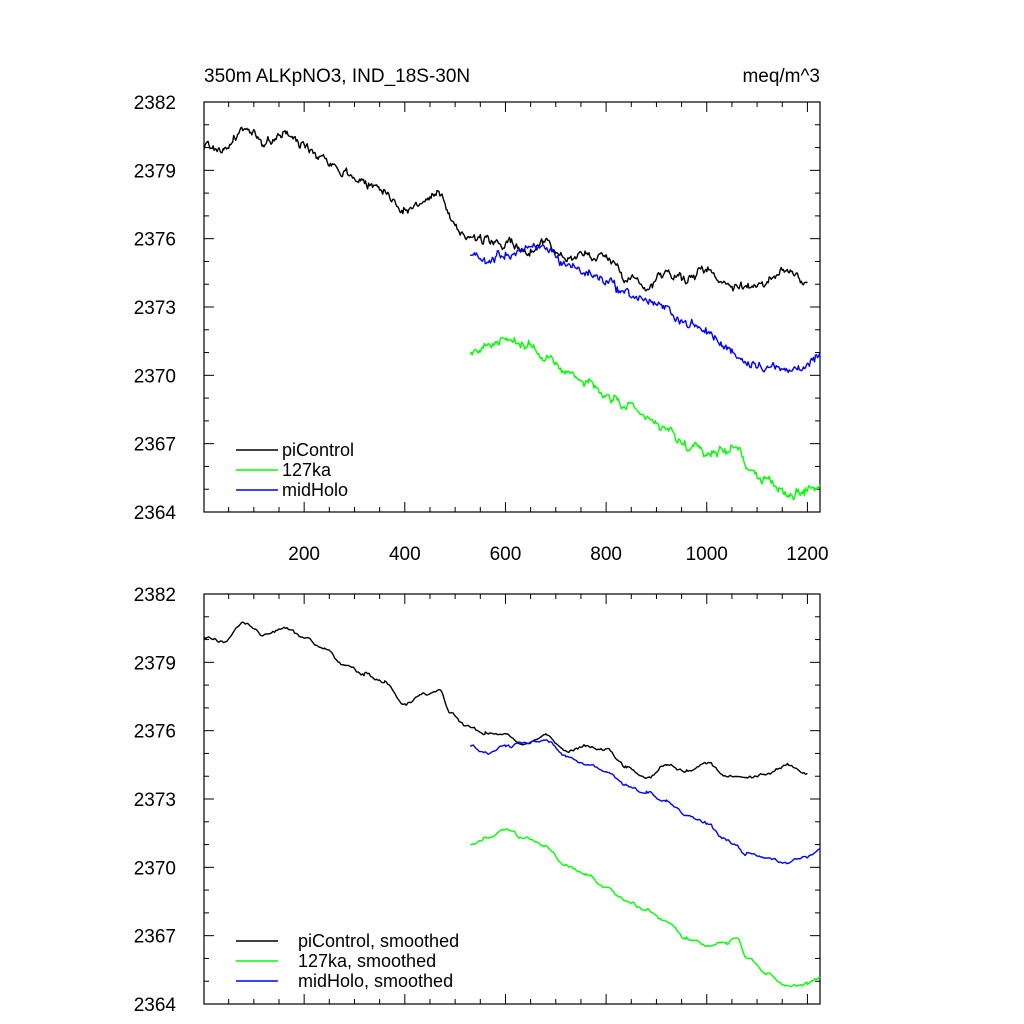 The image size is (1024, 1024). I want to click on legend-label: 127ka, smoothed, so click(367, 961).